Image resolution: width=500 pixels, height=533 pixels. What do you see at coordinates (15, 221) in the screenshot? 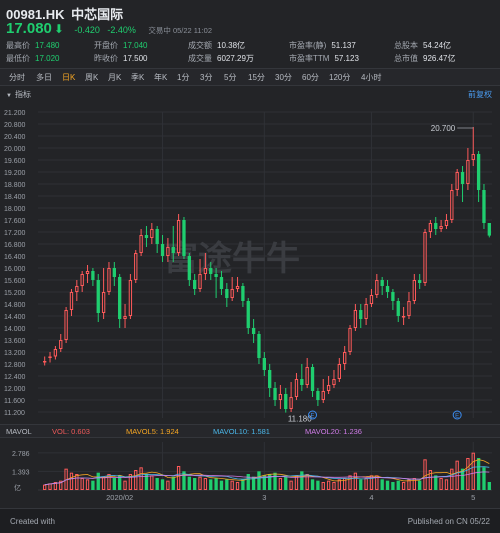
I see `price-tick-label: 17.600` at bounding box center [15, 221].